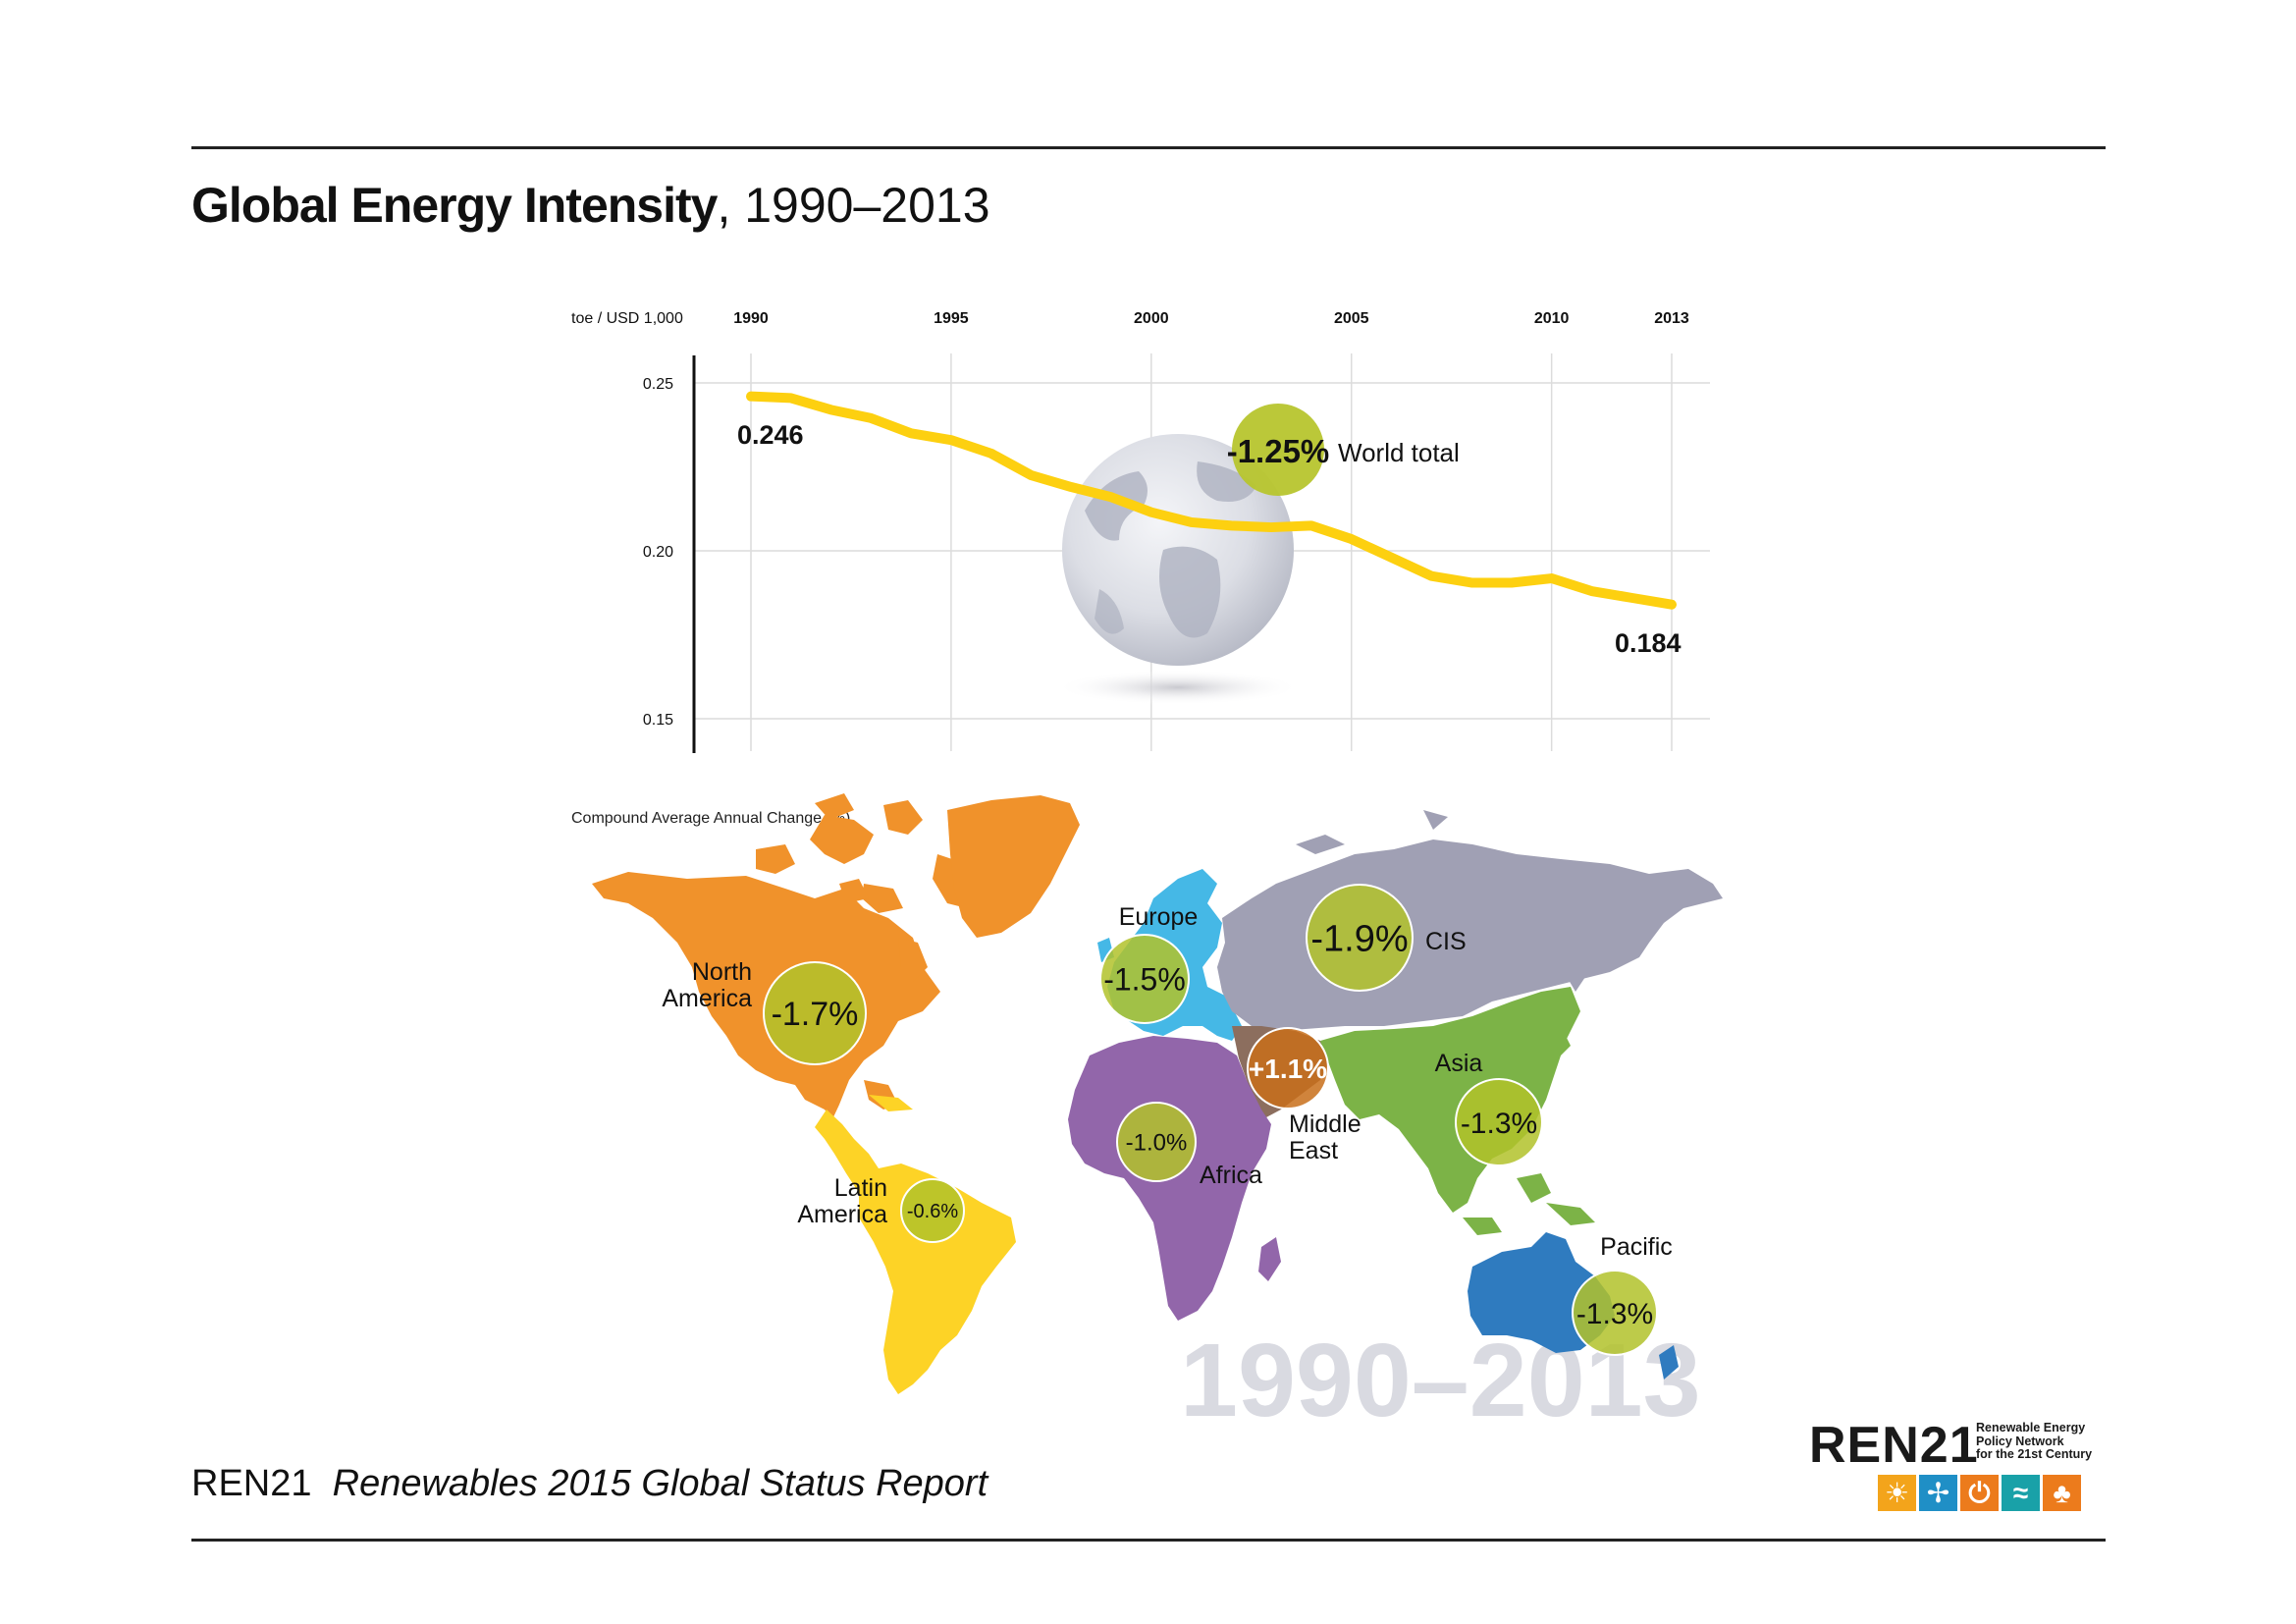  What do you see at coordinates (1648, 643) in the screenshot?
I see `end-value-label: 0.184` at bounding box center [1648, 643].